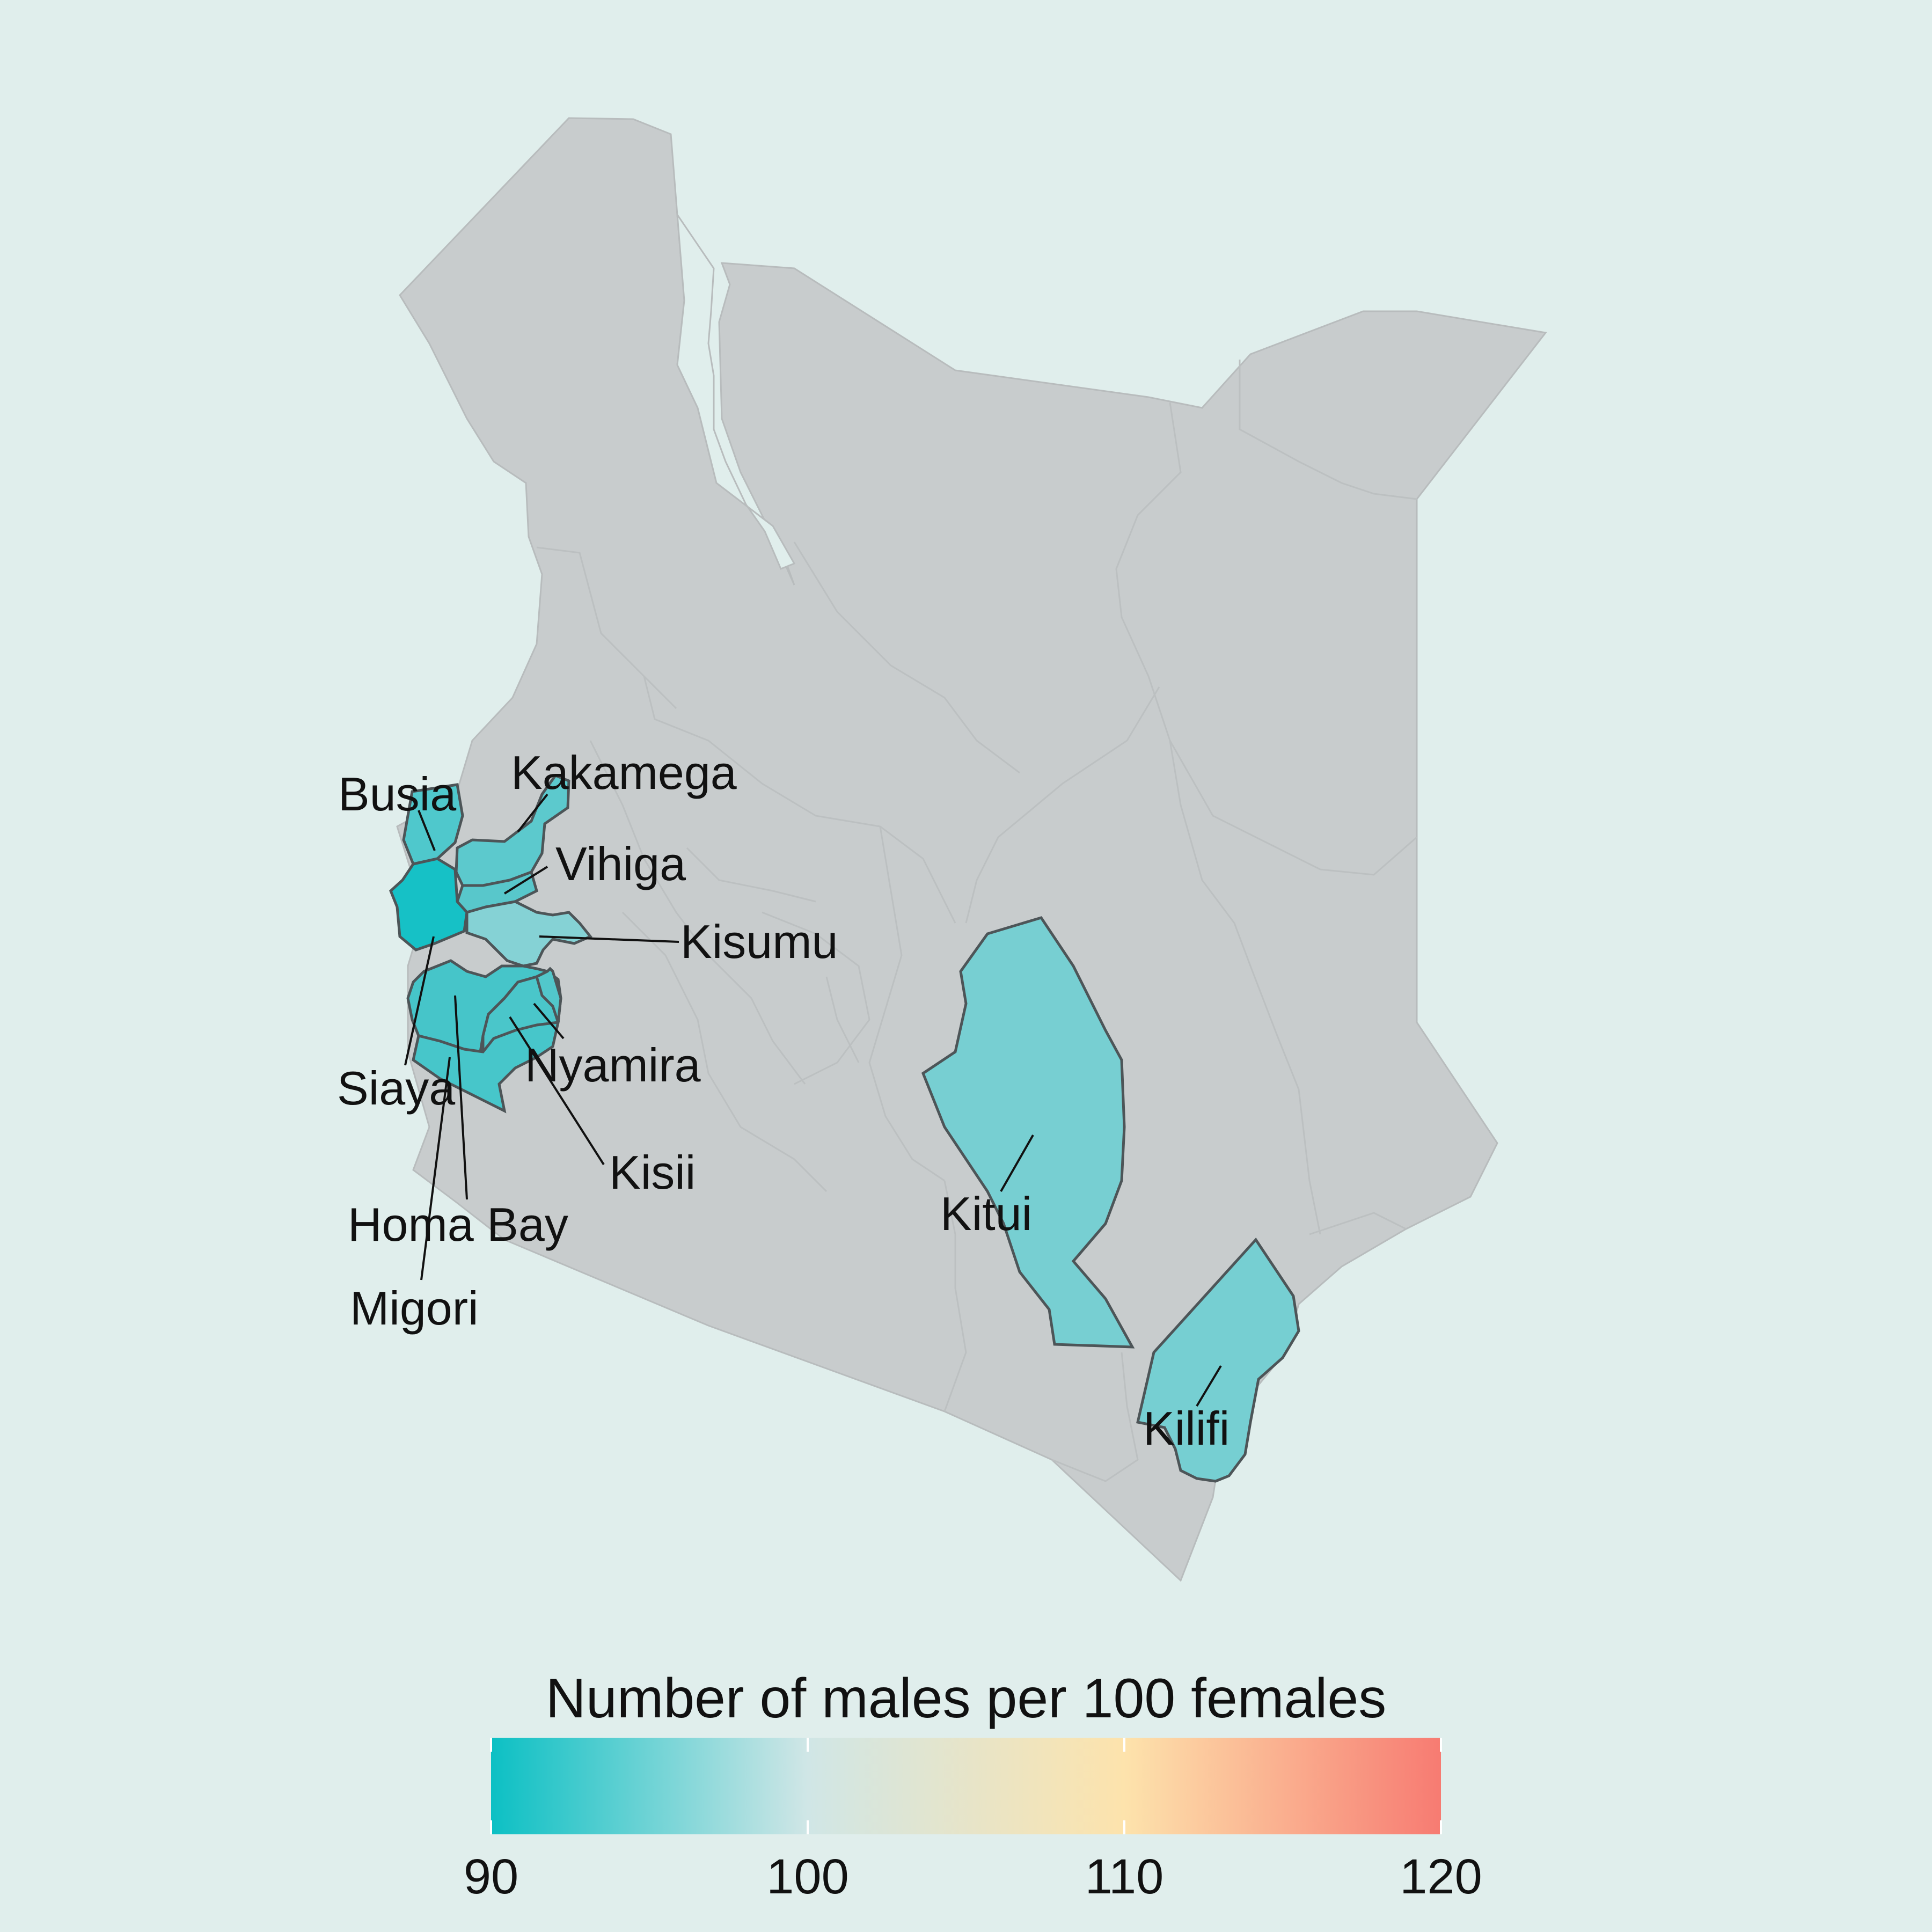 The width and height of the screenshot is (1932, 1932). I want to click on leader-migori, so click(435, 1168).